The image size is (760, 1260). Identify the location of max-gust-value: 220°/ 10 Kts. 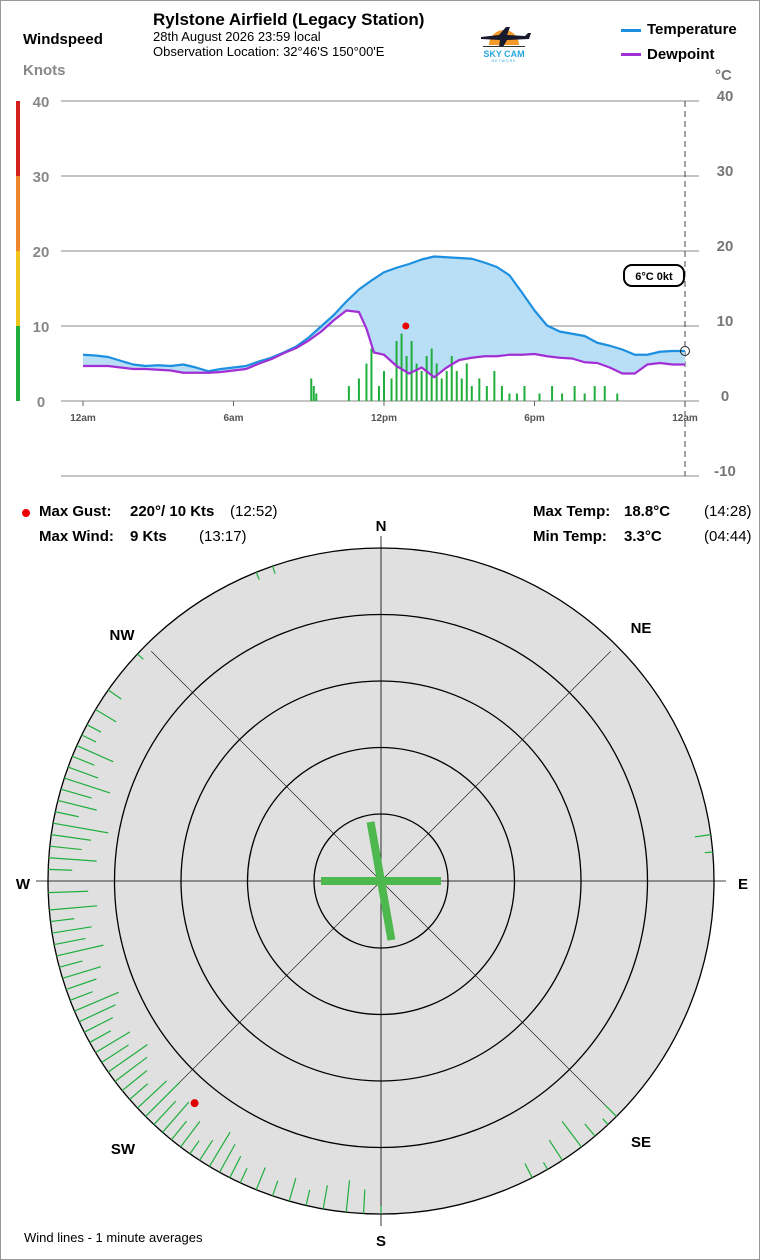
(172, 511).